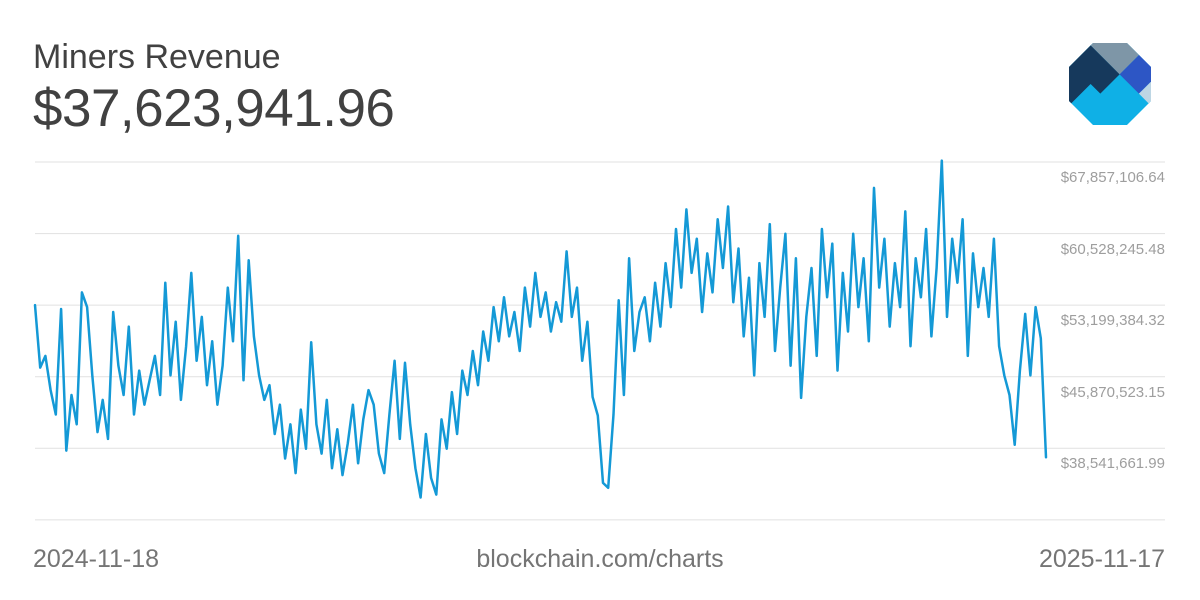 This screenshot has height=600, width=1200. What do you see at coordinates (1135, 74) in the screenshot?
I see `logo-royal-piece` at bounding box center [1135, 74].